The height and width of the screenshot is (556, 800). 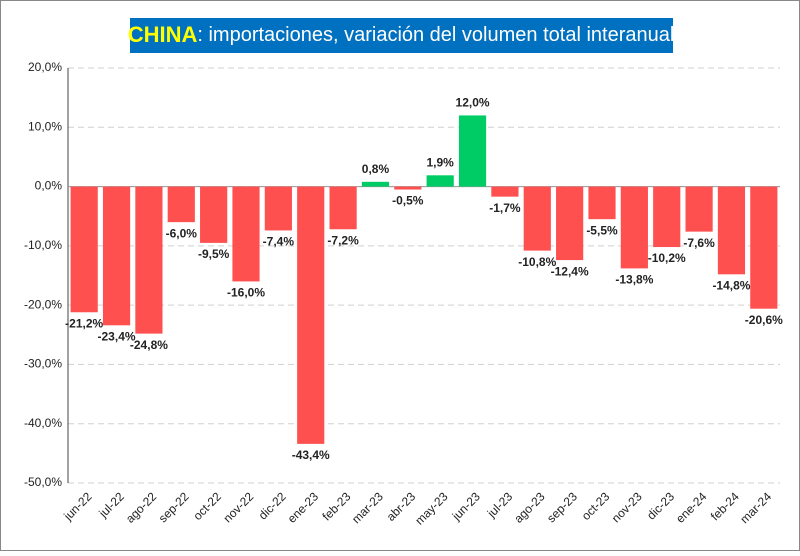 I want to click on value-label: -5,5%, so click(x=602, y=230).